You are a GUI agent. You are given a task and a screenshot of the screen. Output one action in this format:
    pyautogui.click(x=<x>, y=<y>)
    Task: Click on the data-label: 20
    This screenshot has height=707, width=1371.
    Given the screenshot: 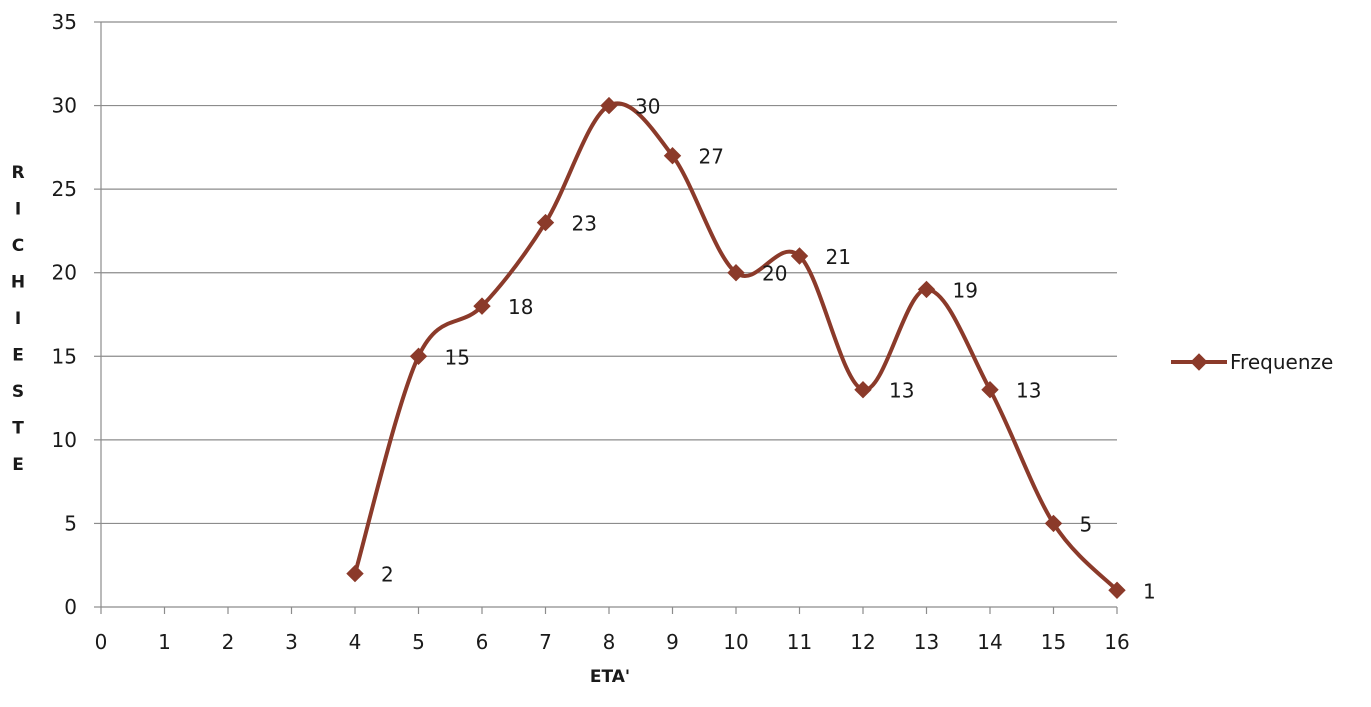 What is the action you would take?
    pyautogui.click(x=774, y=274)
    